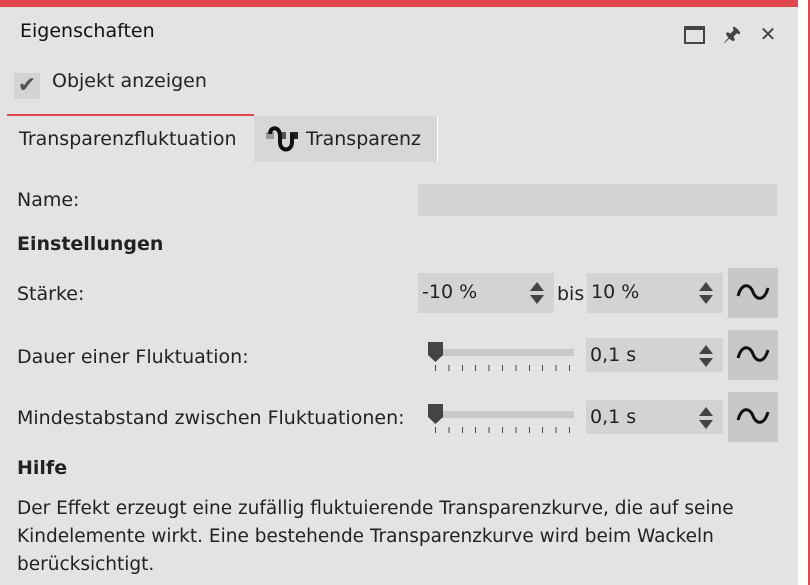 The image size is (810, 585). Describe the element at coordinates (571, 294) in the screenshot. I see `bis-label: bis` at that location.